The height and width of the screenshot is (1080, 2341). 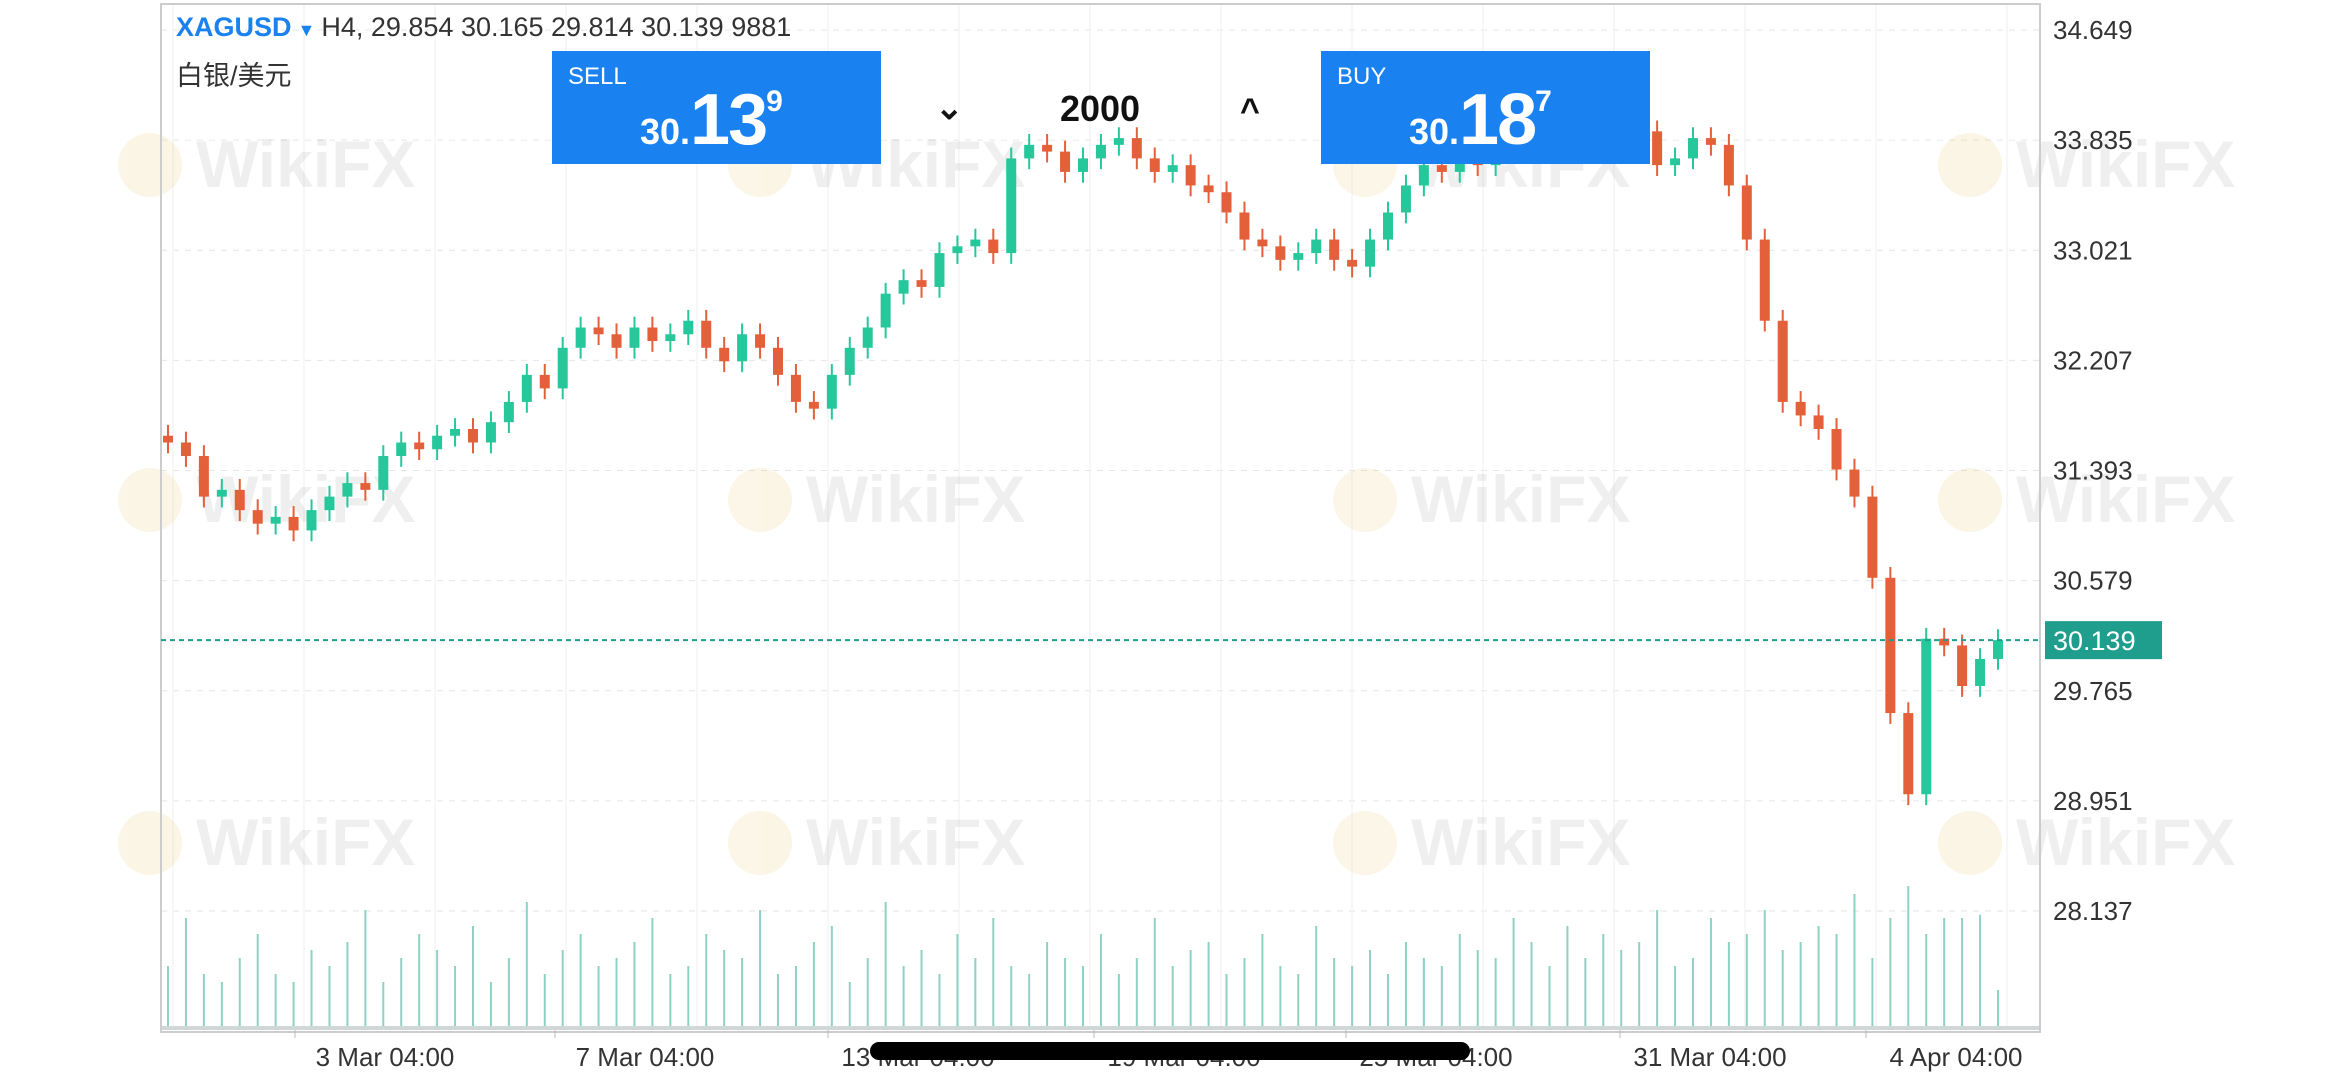 What do you see at coordinates (711, 120) in the screenshot?
I see `sell-price: 30.139` at bounding box center [711, 120].